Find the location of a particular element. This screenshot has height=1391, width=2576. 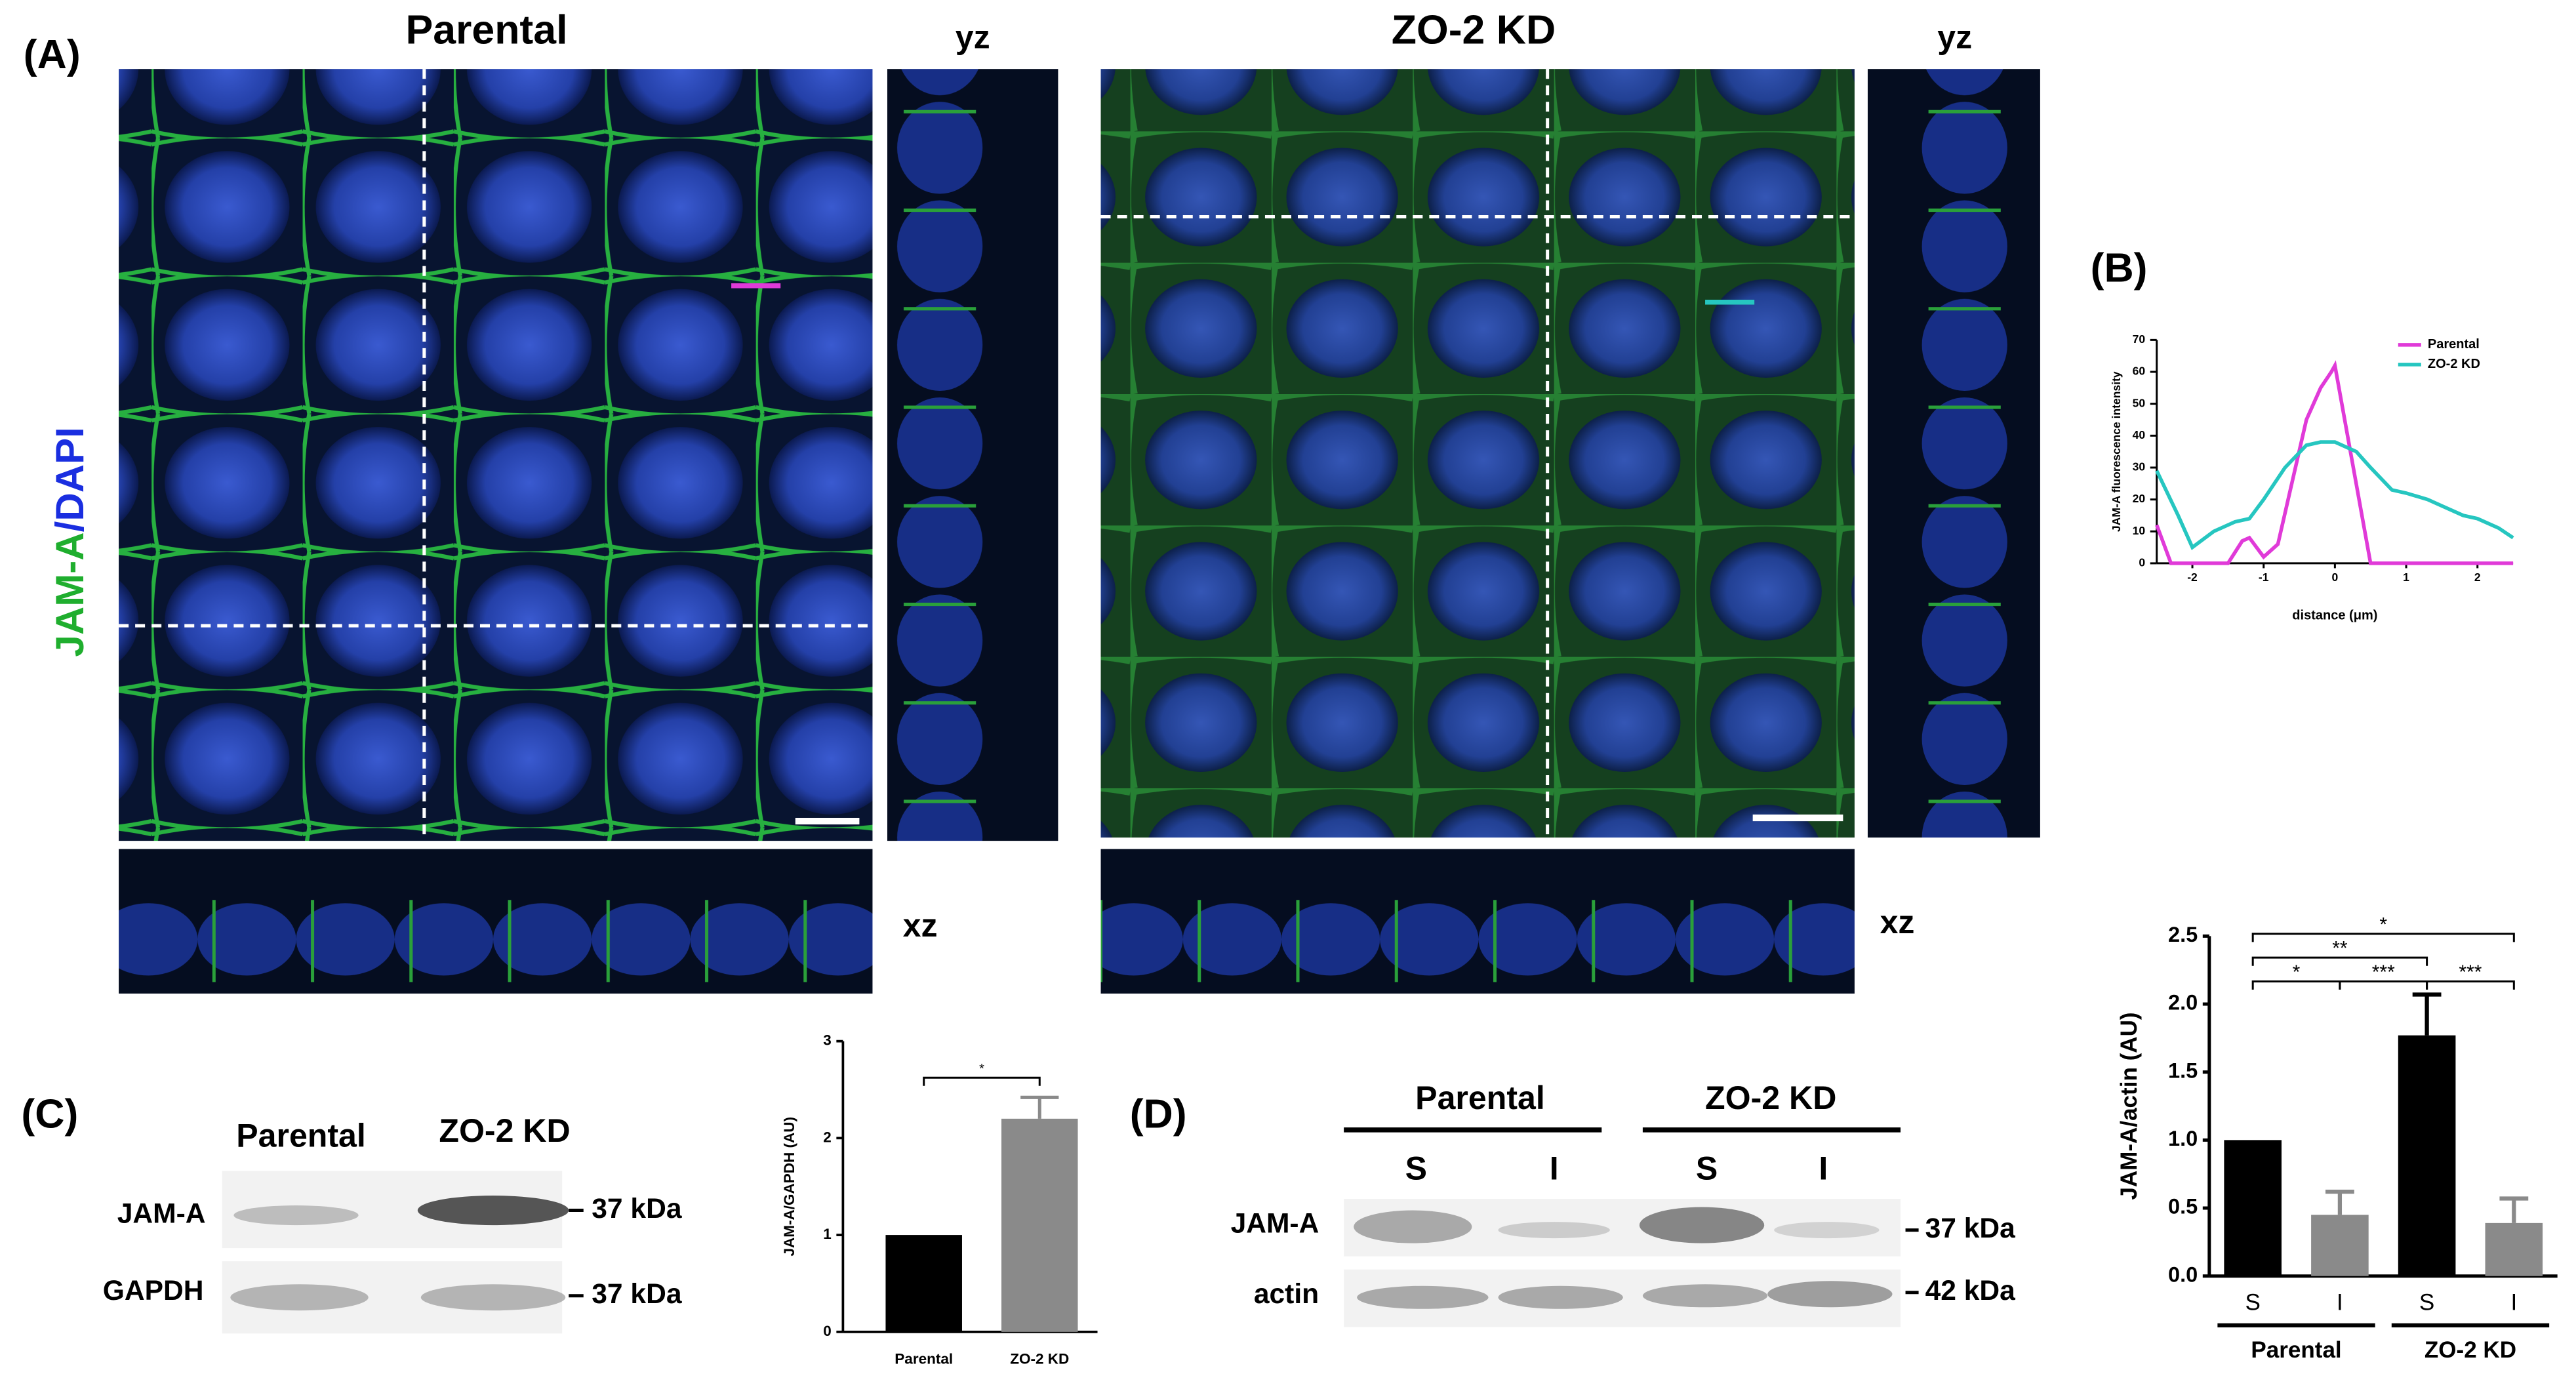

y-tick-label: 2.0 is located at coordinates (2183, 1003).